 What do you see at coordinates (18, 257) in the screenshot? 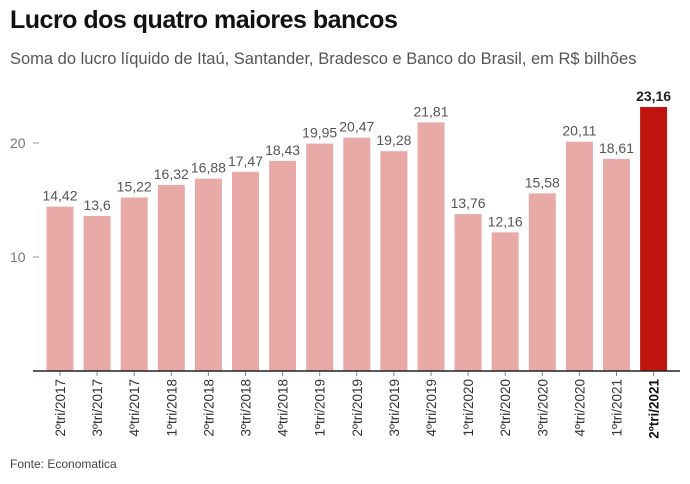
I see `y-tick-label: 10` at bounding box center [18, 257].